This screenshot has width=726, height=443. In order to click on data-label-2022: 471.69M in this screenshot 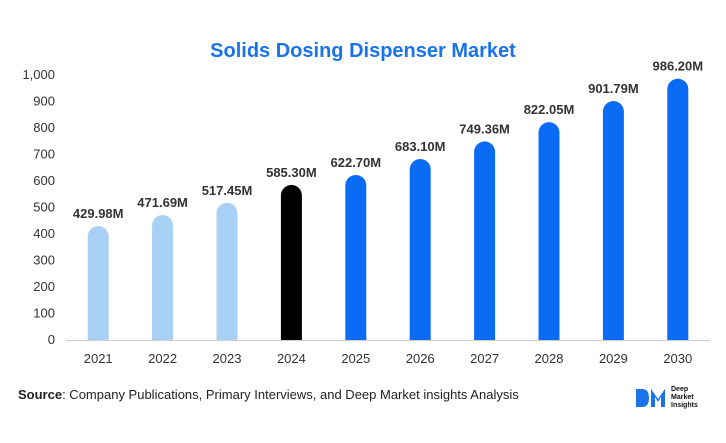, I will do `click(162, 202)`.